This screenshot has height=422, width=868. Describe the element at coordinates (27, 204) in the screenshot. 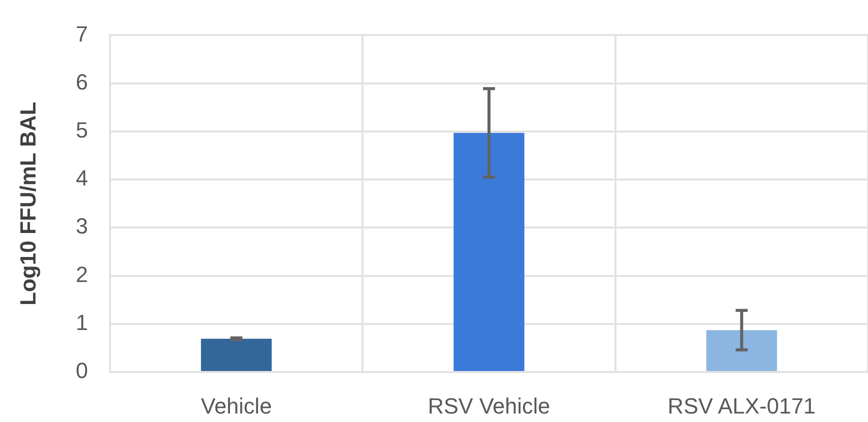

I see `y-axis-title: Log10 FFU/mL BAL` at that location.